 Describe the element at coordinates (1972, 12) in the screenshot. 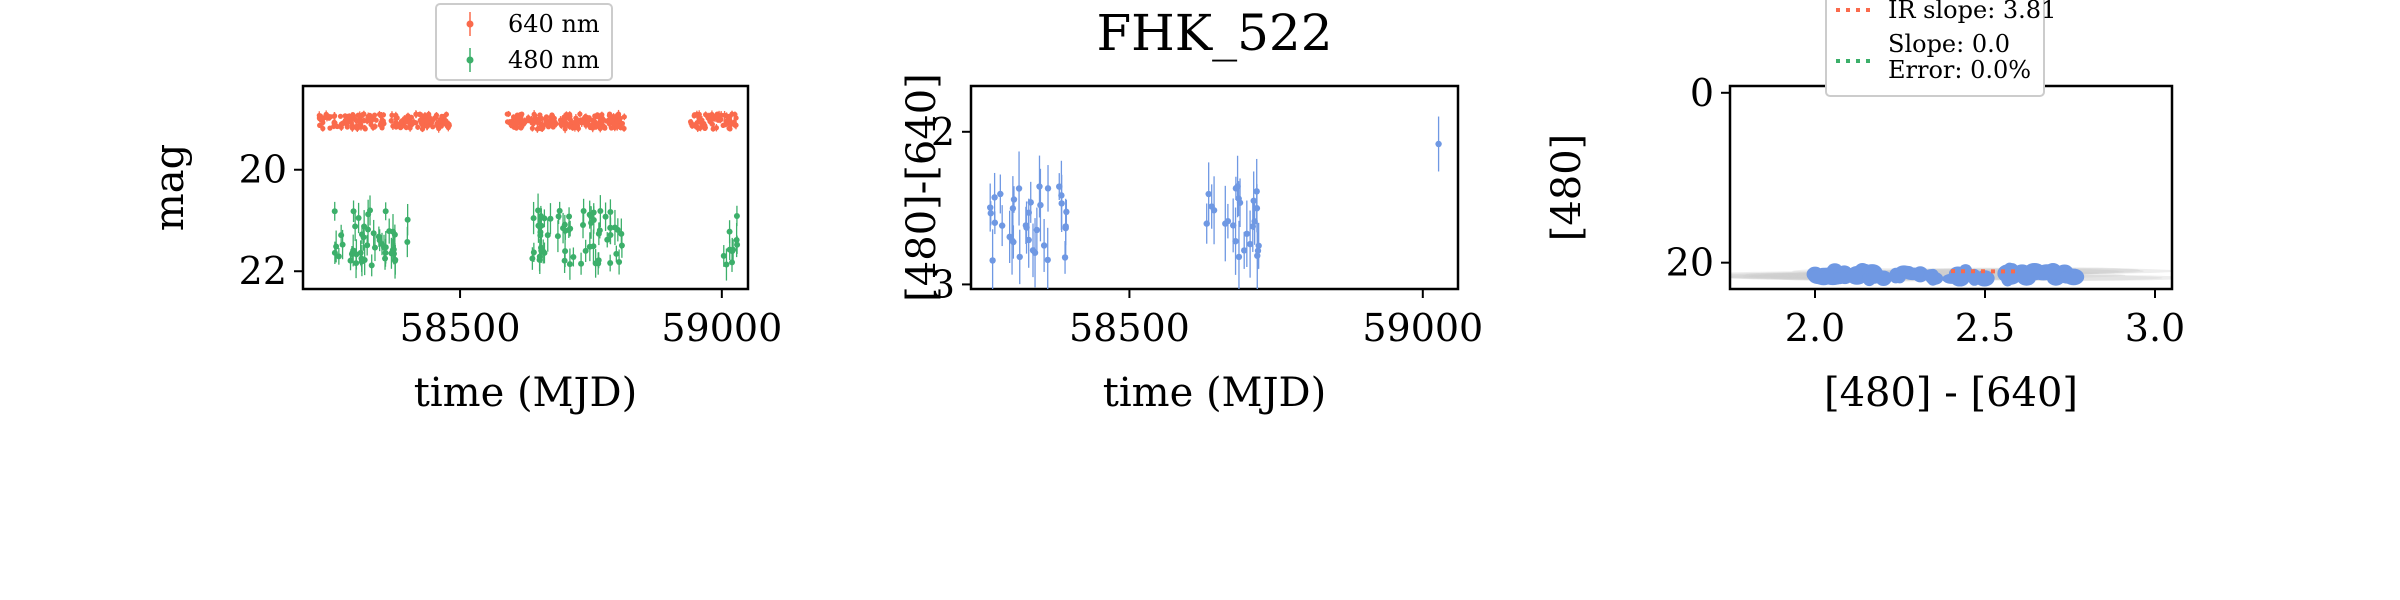

I see `legend-label: IR slope: 3.81` at that location.